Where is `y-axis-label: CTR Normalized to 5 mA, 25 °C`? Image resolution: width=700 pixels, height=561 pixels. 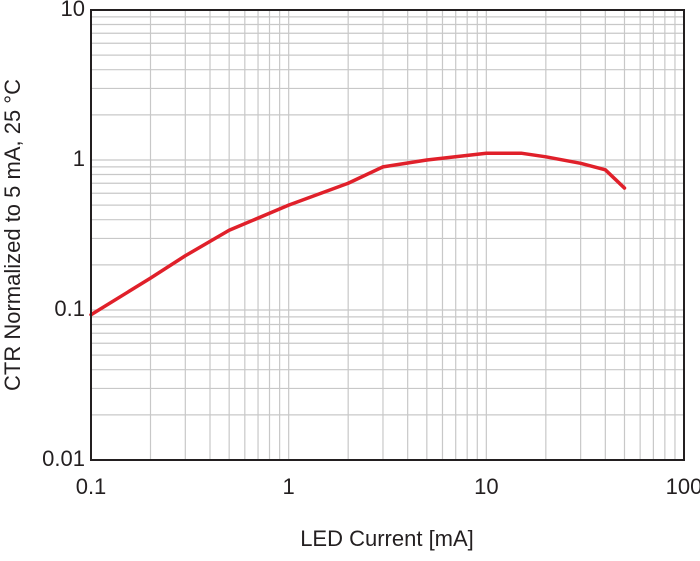
y-axis-label: CTR Normalized to 5 mA, 25 °C is located at coordinates (12, 235).